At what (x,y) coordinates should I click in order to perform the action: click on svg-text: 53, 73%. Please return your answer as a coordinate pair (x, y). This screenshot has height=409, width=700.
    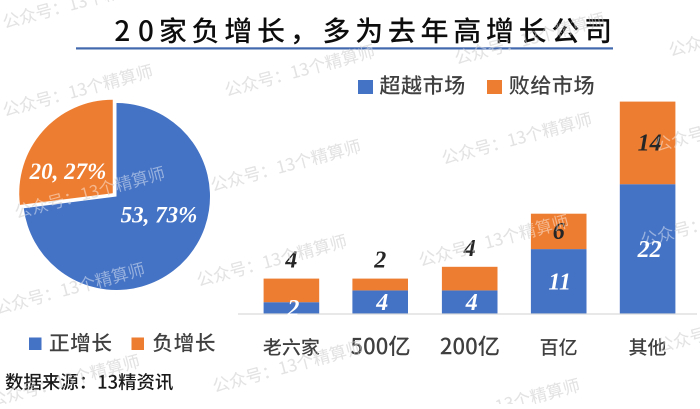
    Looking at the image, I should click on (159, 215).